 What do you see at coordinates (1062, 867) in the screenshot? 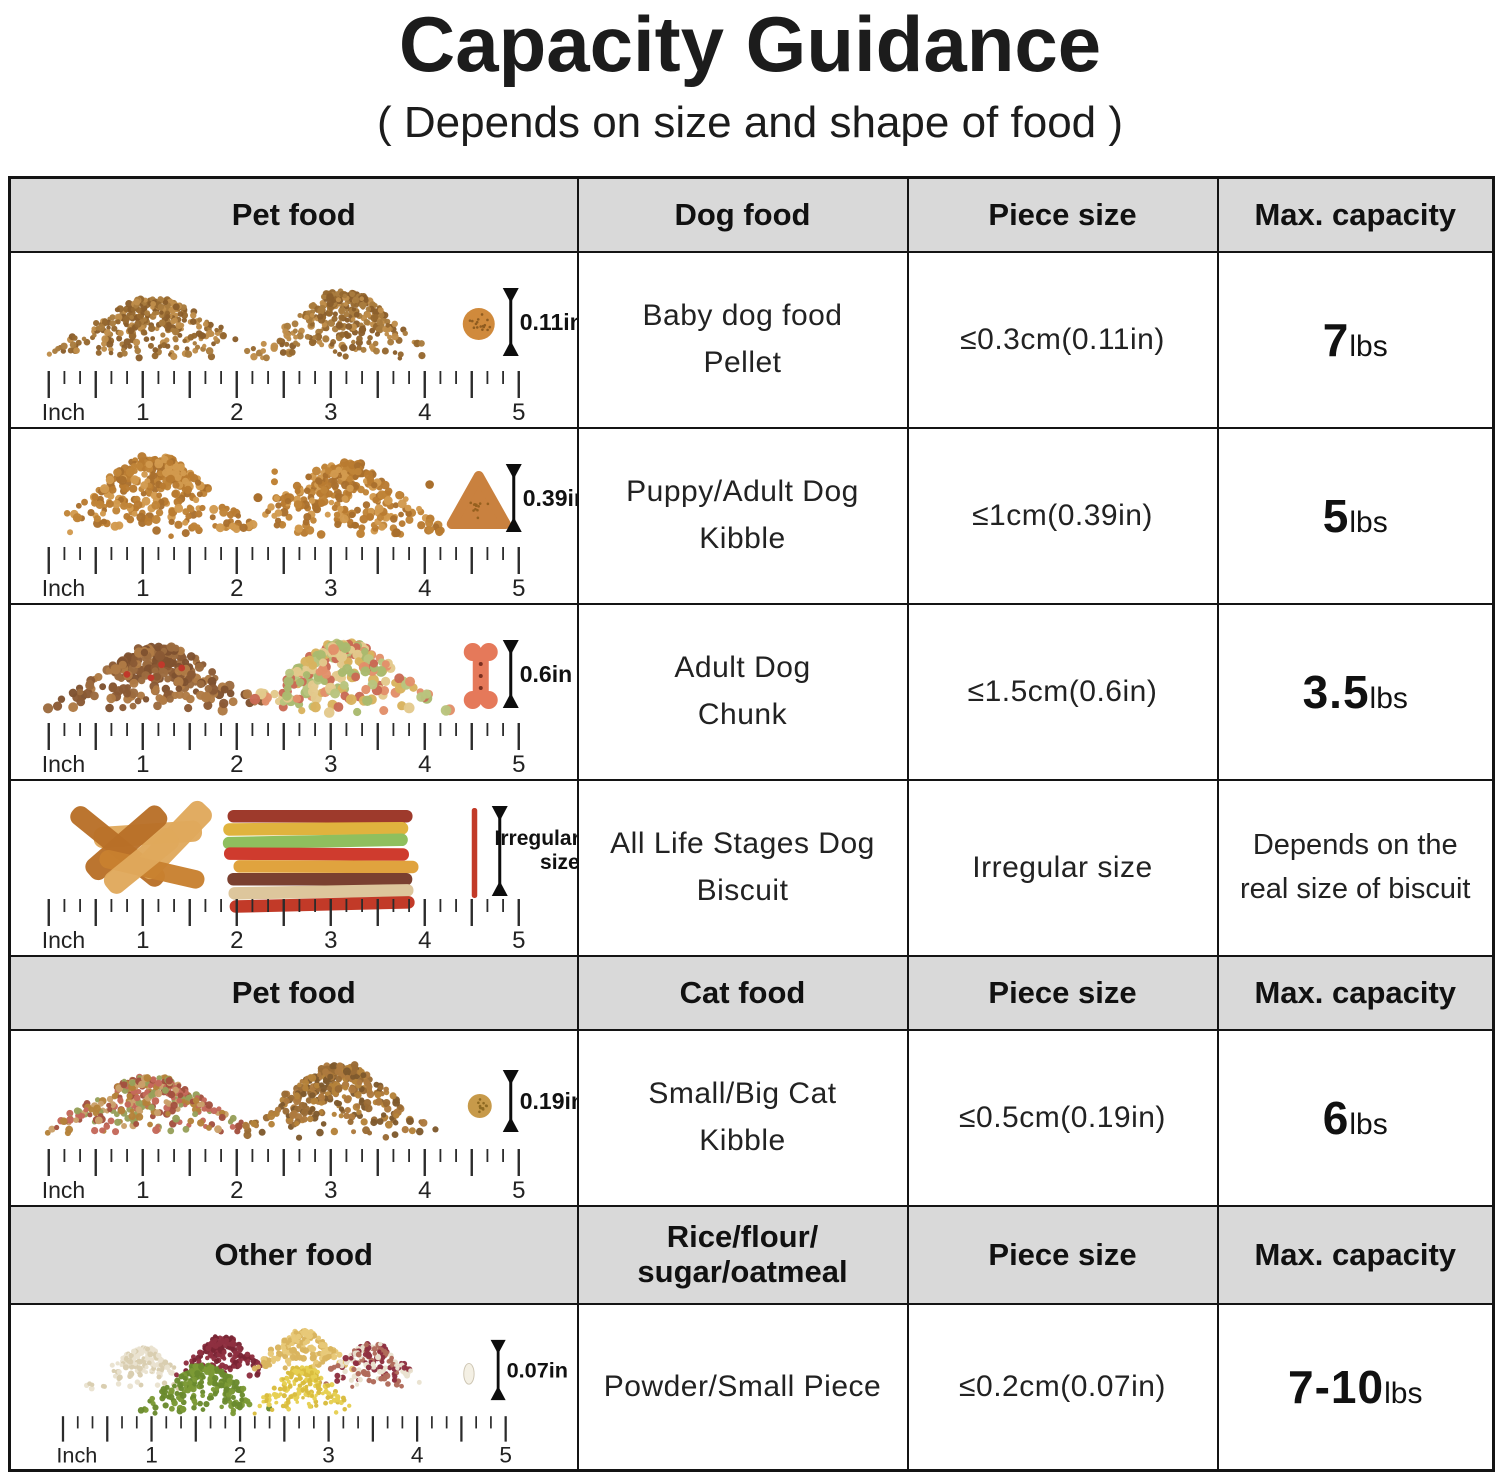
I see `piece-size-value: Irregular size` at bounding box center [1062, 867].